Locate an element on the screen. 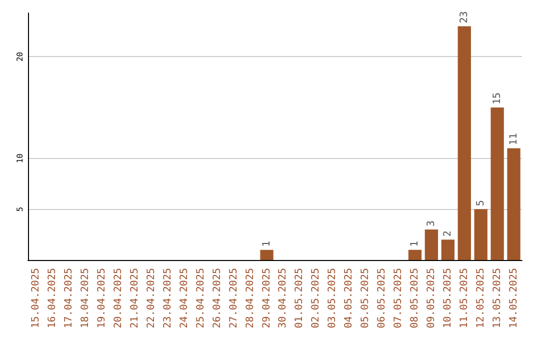 The image size is (540, 340). x-tick-label: 11.05.2025 is located at coordinates (464, 298).